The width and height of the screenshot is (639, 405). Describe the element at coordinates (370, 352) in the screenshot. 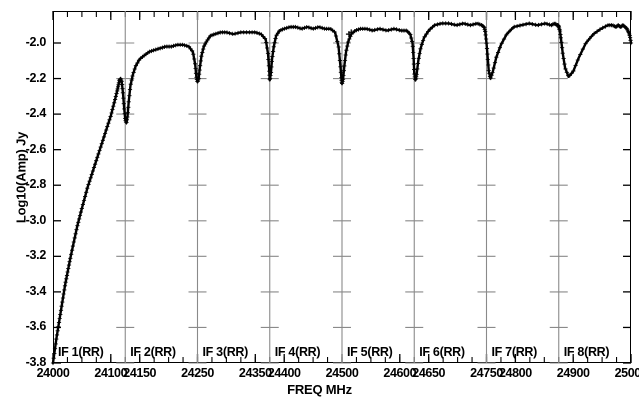

I see `if-segment-label-5: IF 5(RR)` at that location.